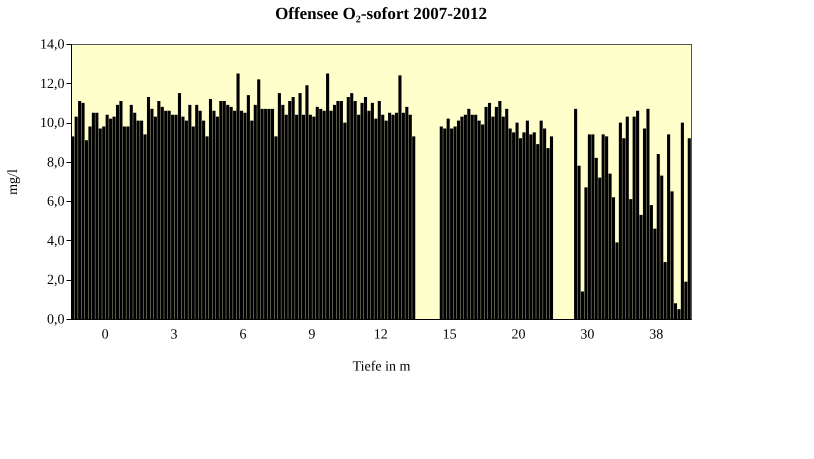  What do you see at coordinates (656, 335) in the screenshot?
I see `x-tick-label: 38` at bounding box center [656, 335].